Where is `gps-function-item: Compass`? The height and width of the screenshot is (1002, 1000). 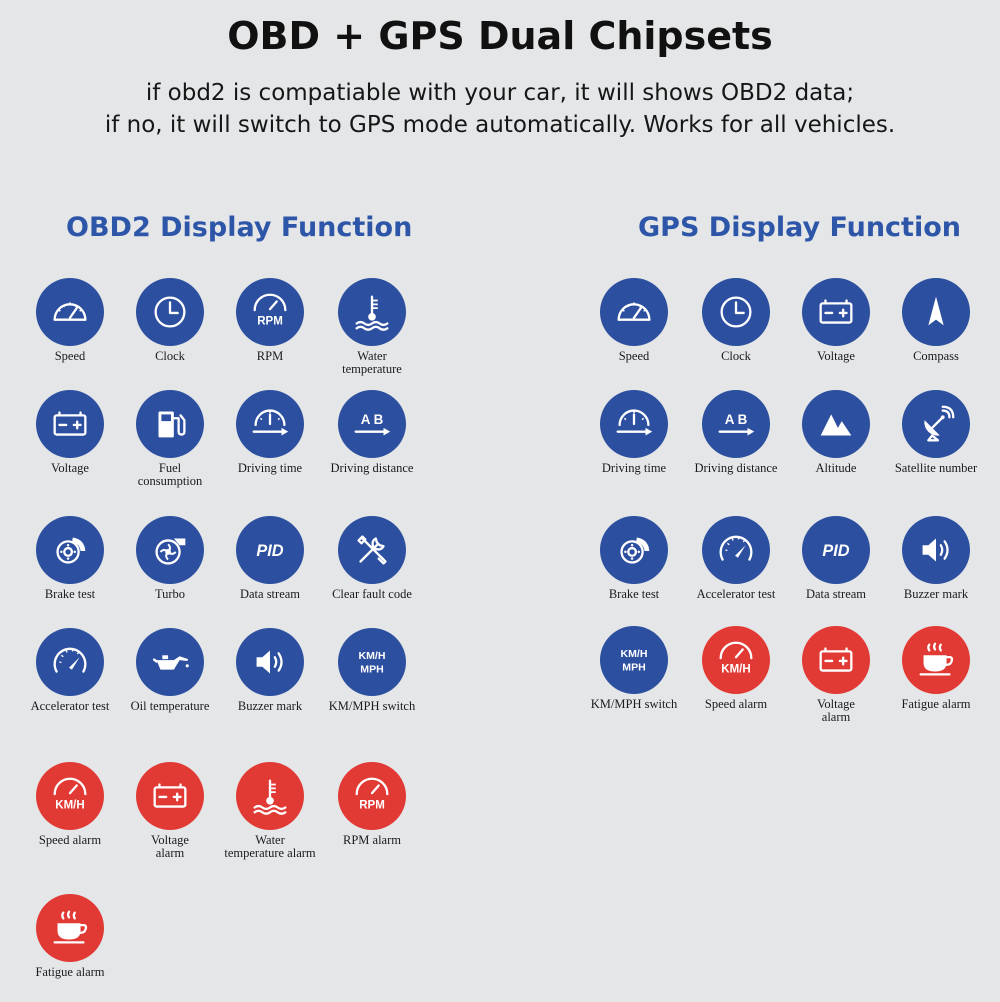 gps-function-item: Compass is located at coordinates (936, 332).